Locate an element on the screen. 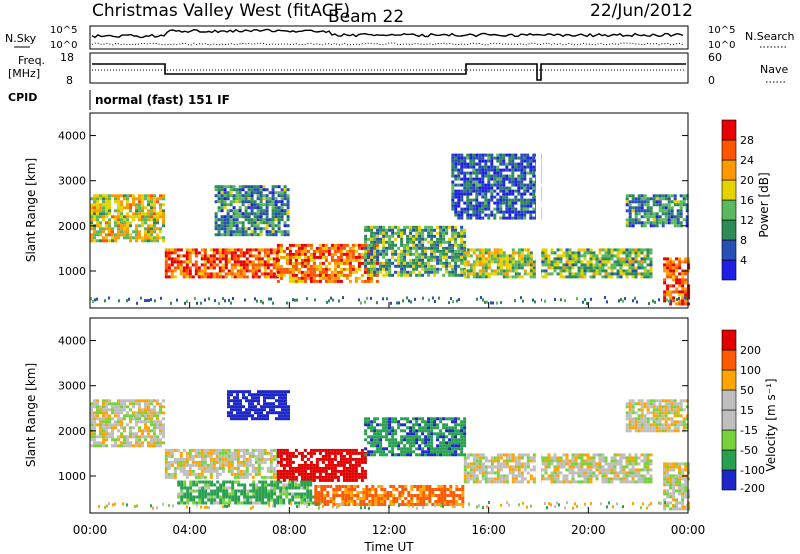 This screenshot has height=554, width=800. freq-unit: [MHz] is located at coordinates (24, 73).